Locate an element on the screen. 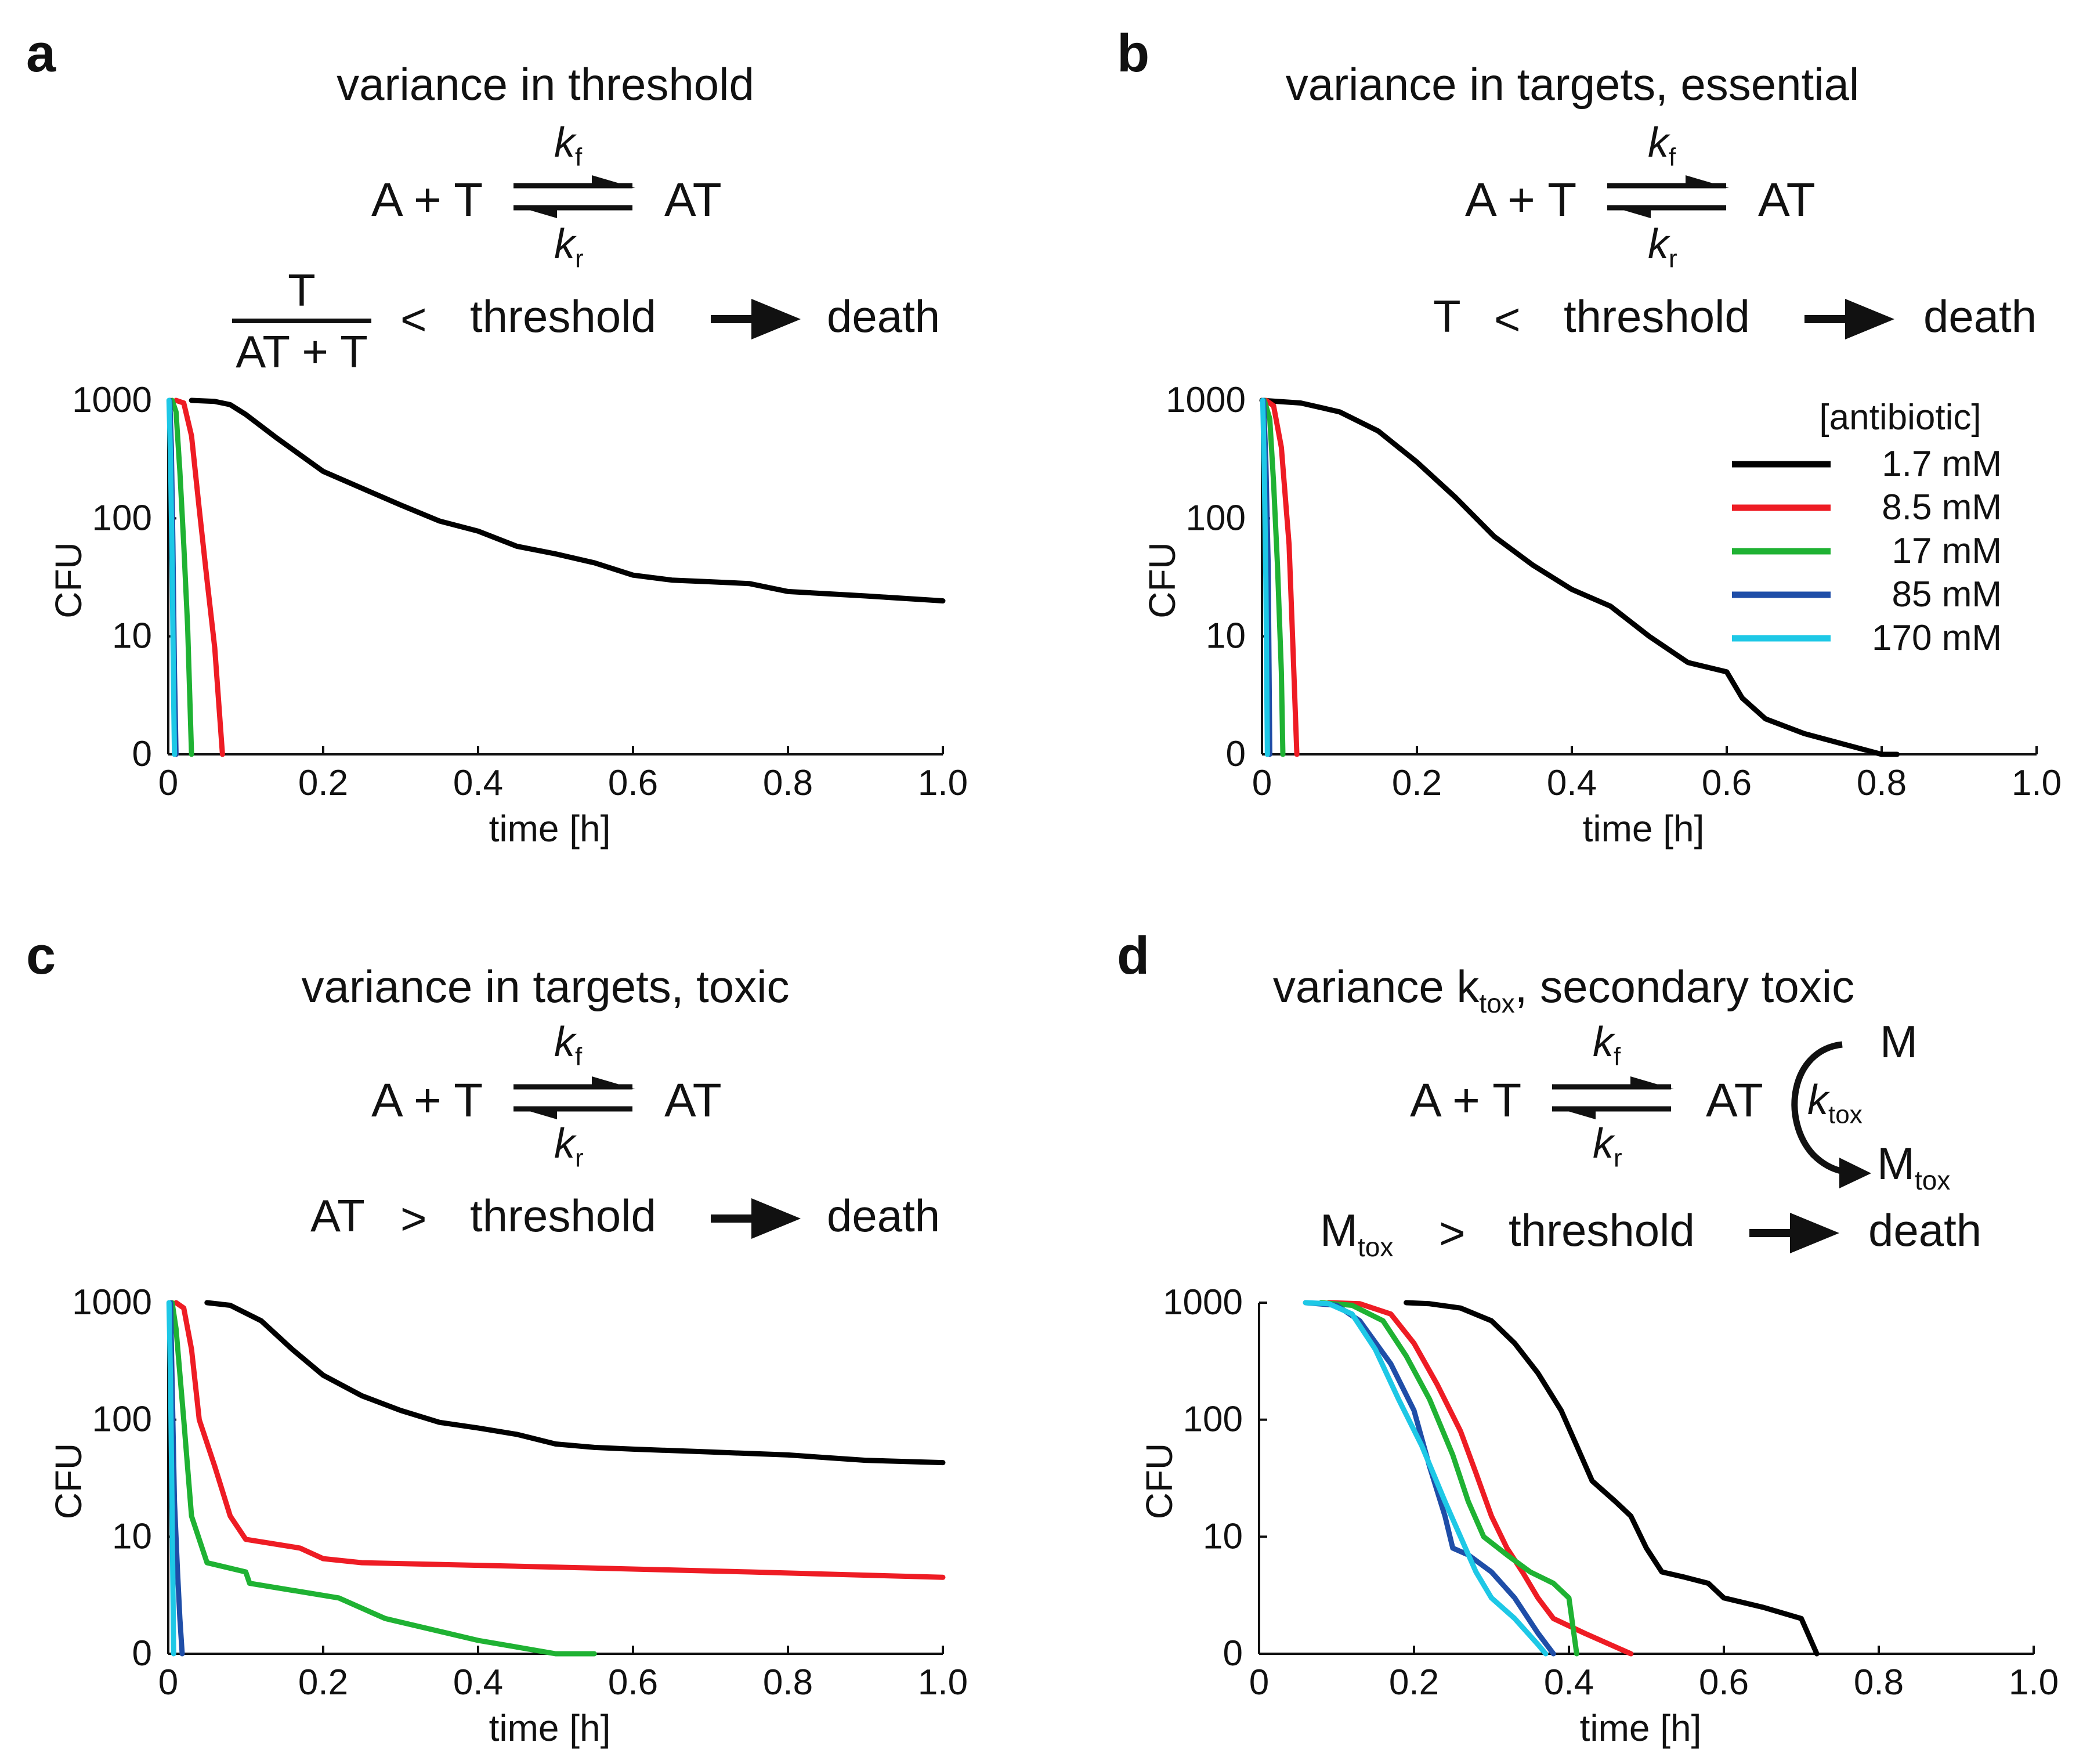 The image size is (2083, 1764). panel-title: variance in threshold is located at coordinates (545, 84).